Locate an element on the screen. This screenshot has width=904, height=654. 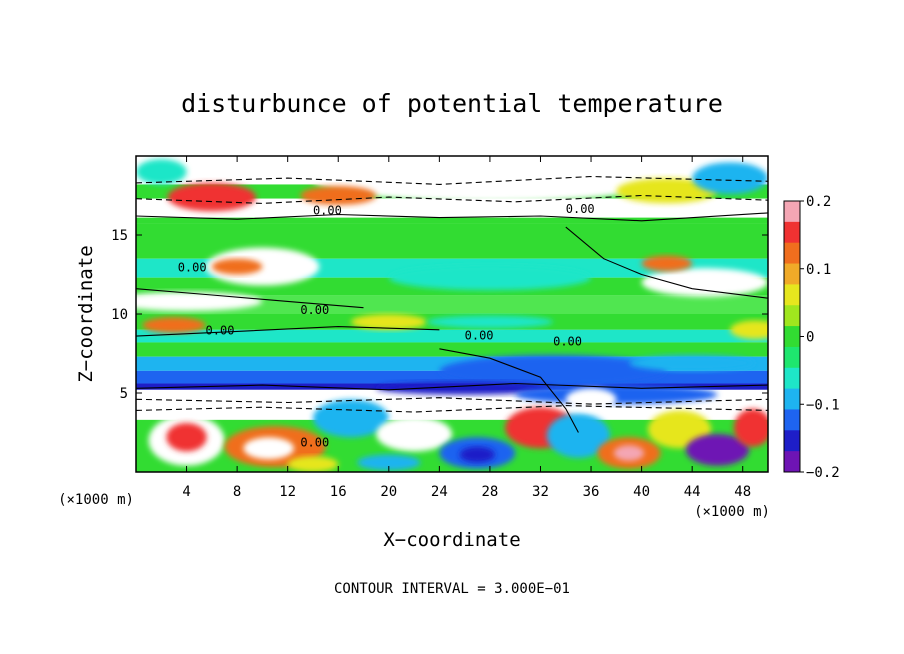
x-tick-label: 16 is located at coordinates (338, 492).